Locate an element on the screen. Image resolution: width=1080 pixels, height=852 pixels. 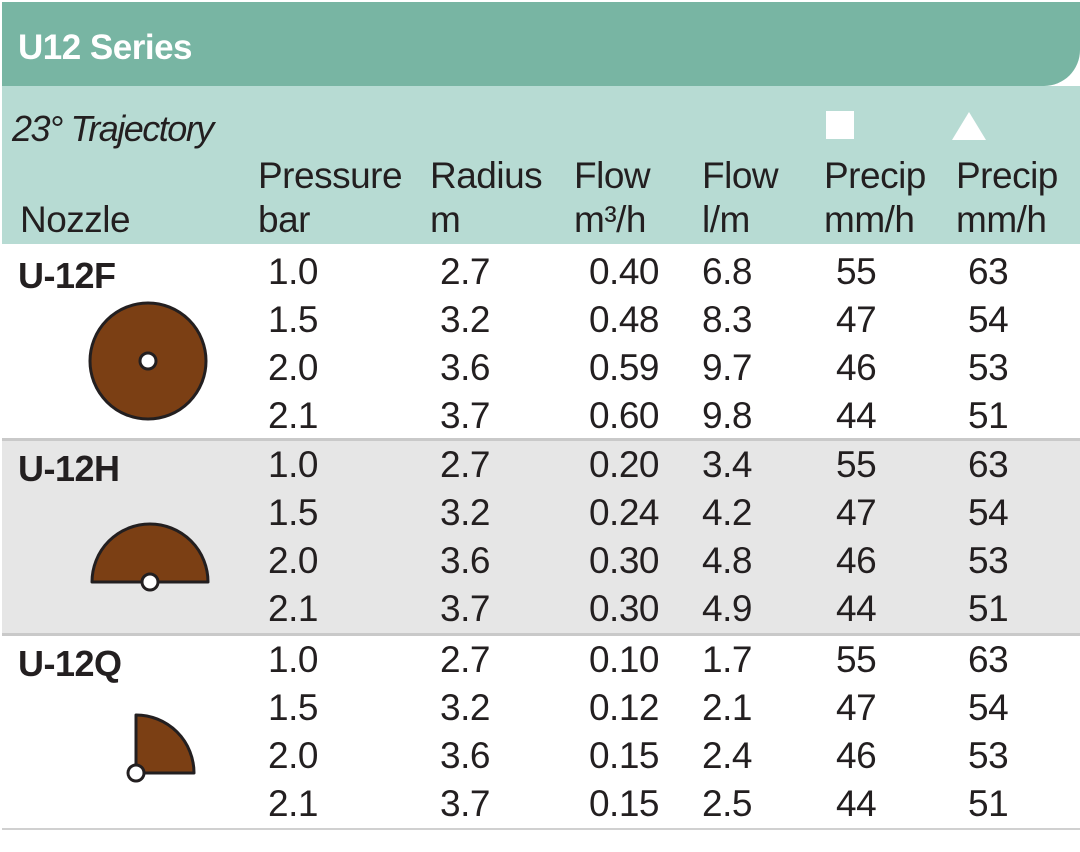
cell-flow-m3h: 0.20 is located at coordinates (624, 464).